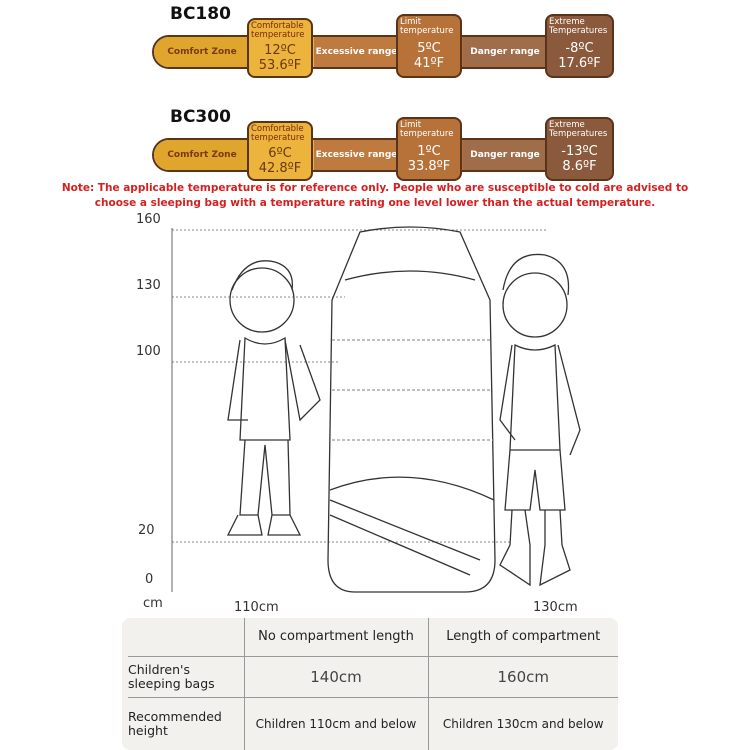 The image size is (750, 750). What do you see at coordinates (522, 723) in the screenshot?
I see `table-cell: Children 130cm and below` at bounding box center [522, 723].